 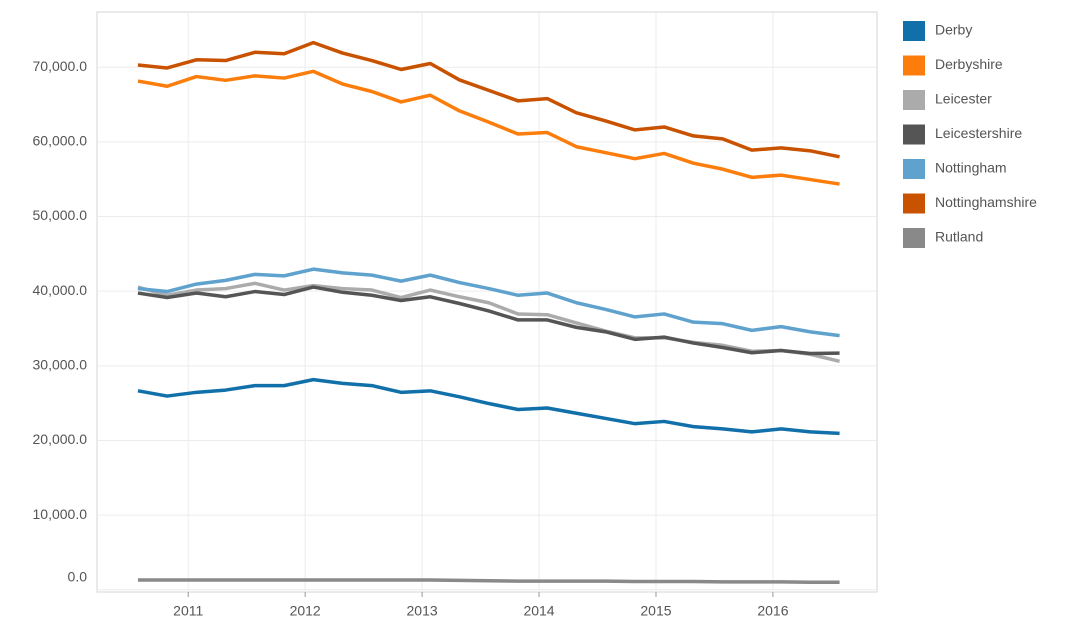 What do you see at coordinates (305, 611) in the screenshot?
I see `x-tick-label: 2012` at bounding box center [305, 611].